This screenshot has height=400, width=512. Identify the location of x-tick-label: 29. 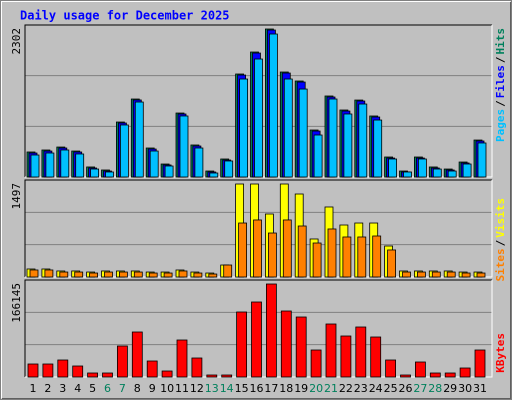
(450, 388).